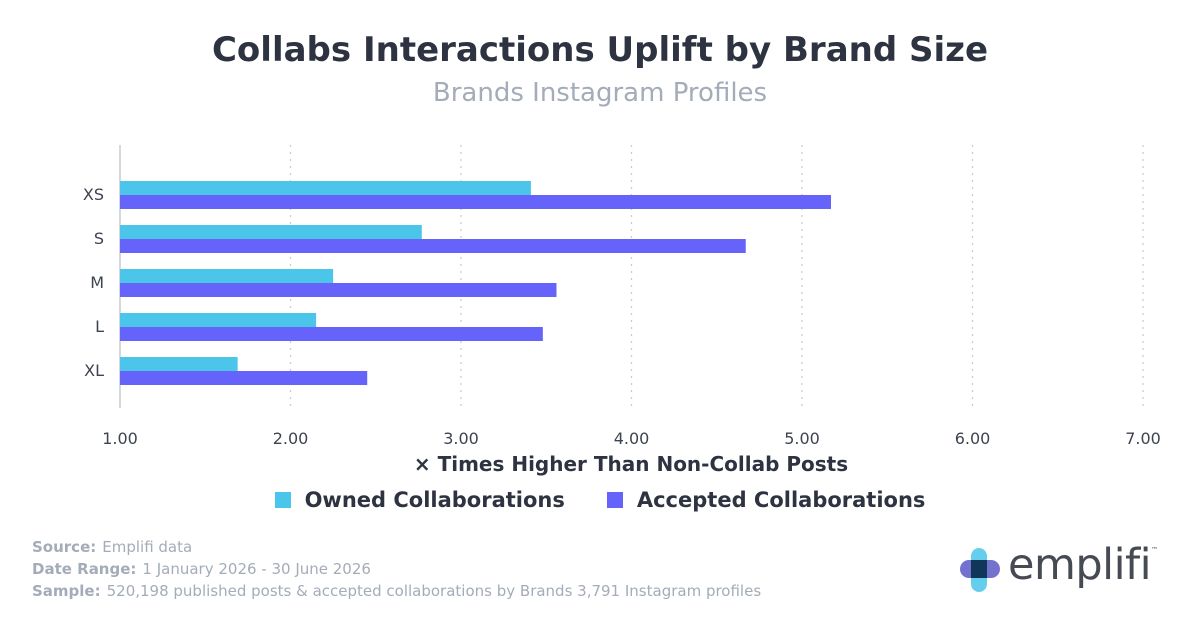 This screenshot has width=1200, height=628. What do you see at coordinates (434, 500) in the screenshot?
I see `legend-label-owned: Owned Collaborations` at bounding box center [434, 500].